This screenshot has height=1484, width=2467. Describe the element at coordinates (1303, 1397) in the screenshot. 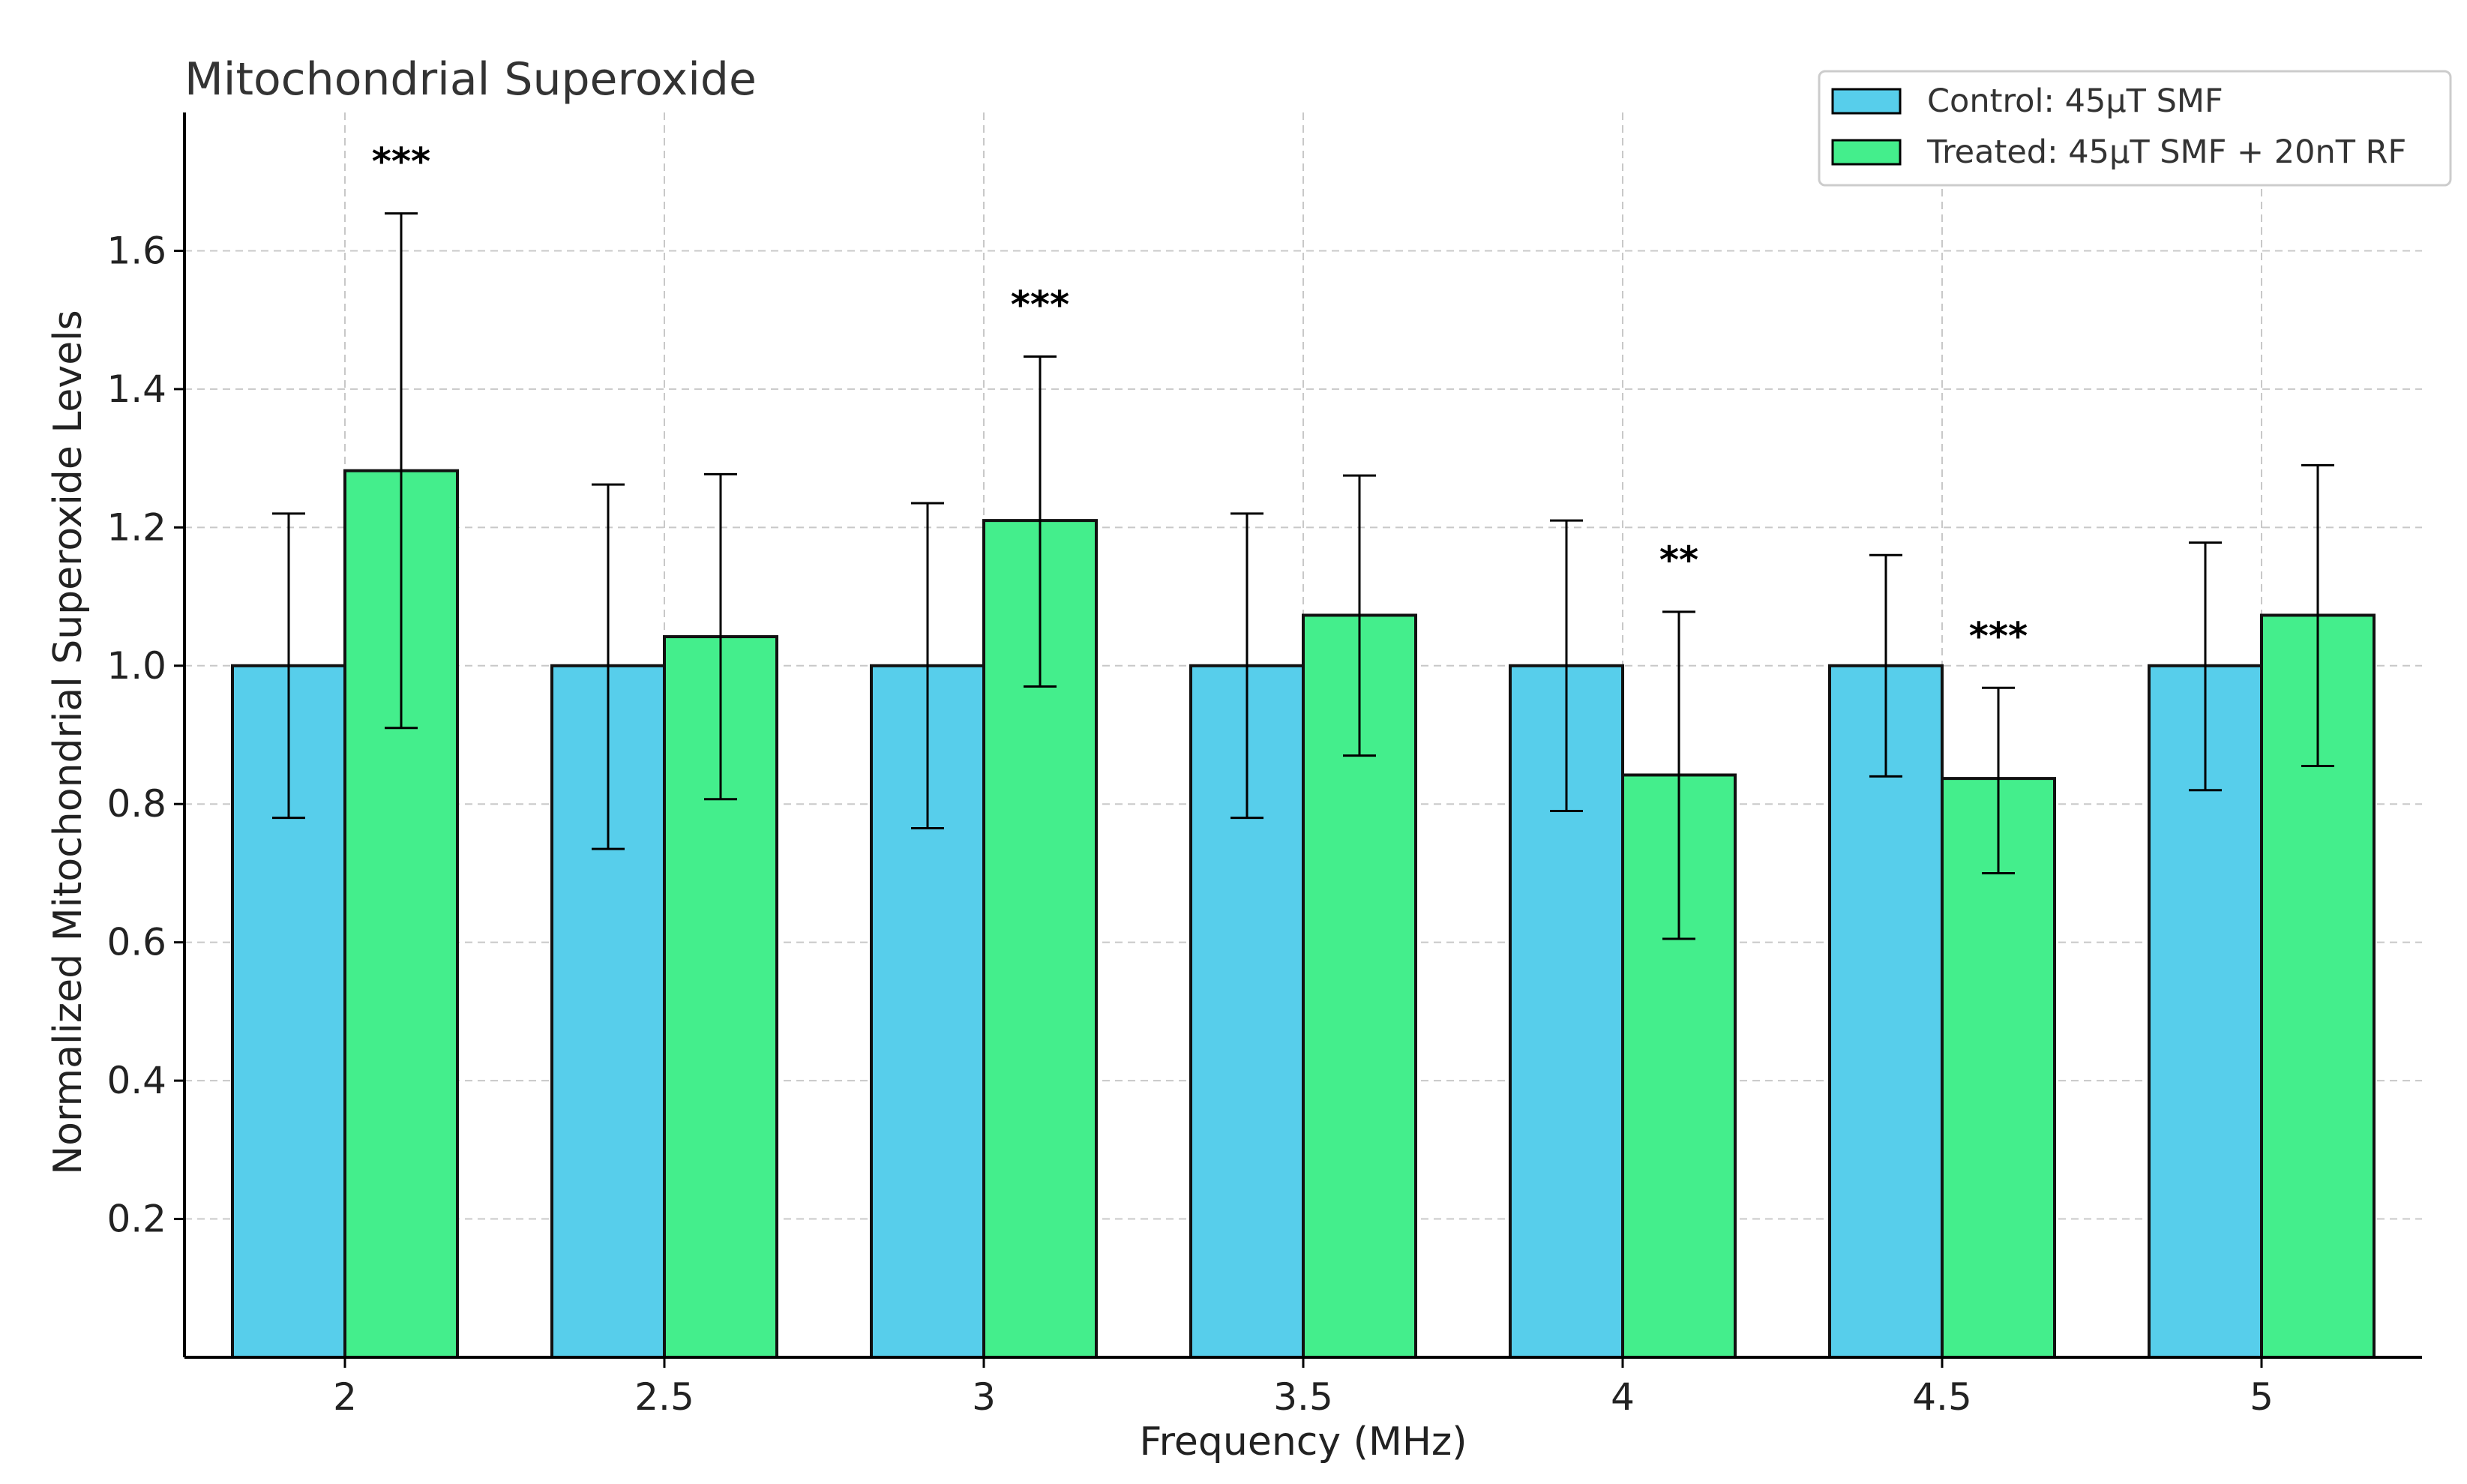

I see `x-tick-label: 3.5` at that location.